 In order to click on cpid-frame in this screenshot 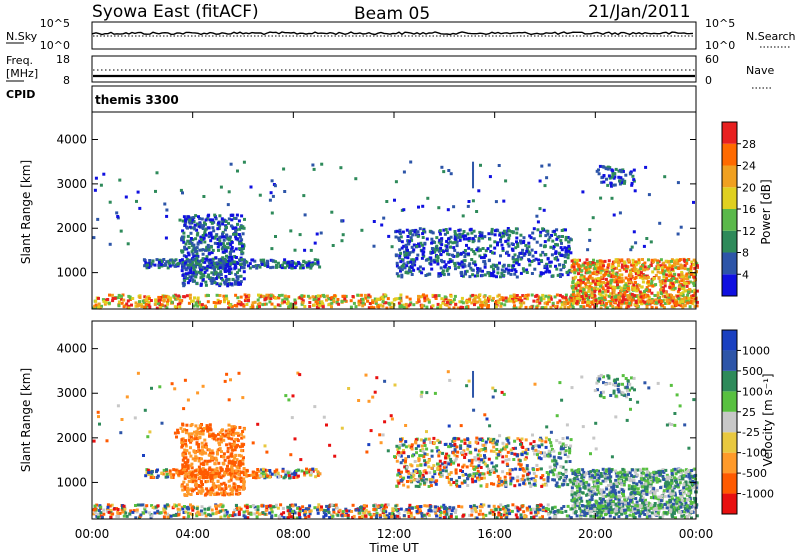, I will do `click(394, 99)`.